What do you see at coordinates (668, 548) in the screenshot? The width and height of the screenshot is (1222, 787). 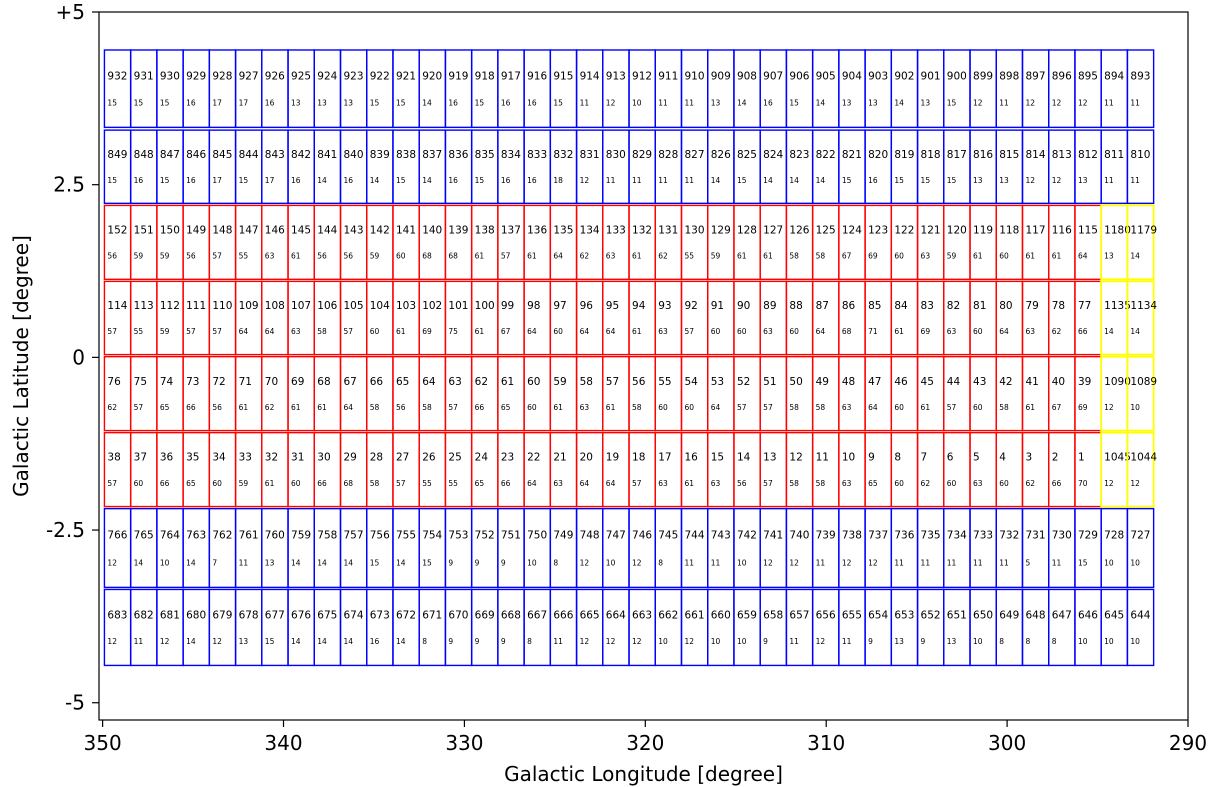 I see `tile: 745 8` at bounding box center [668, 548].